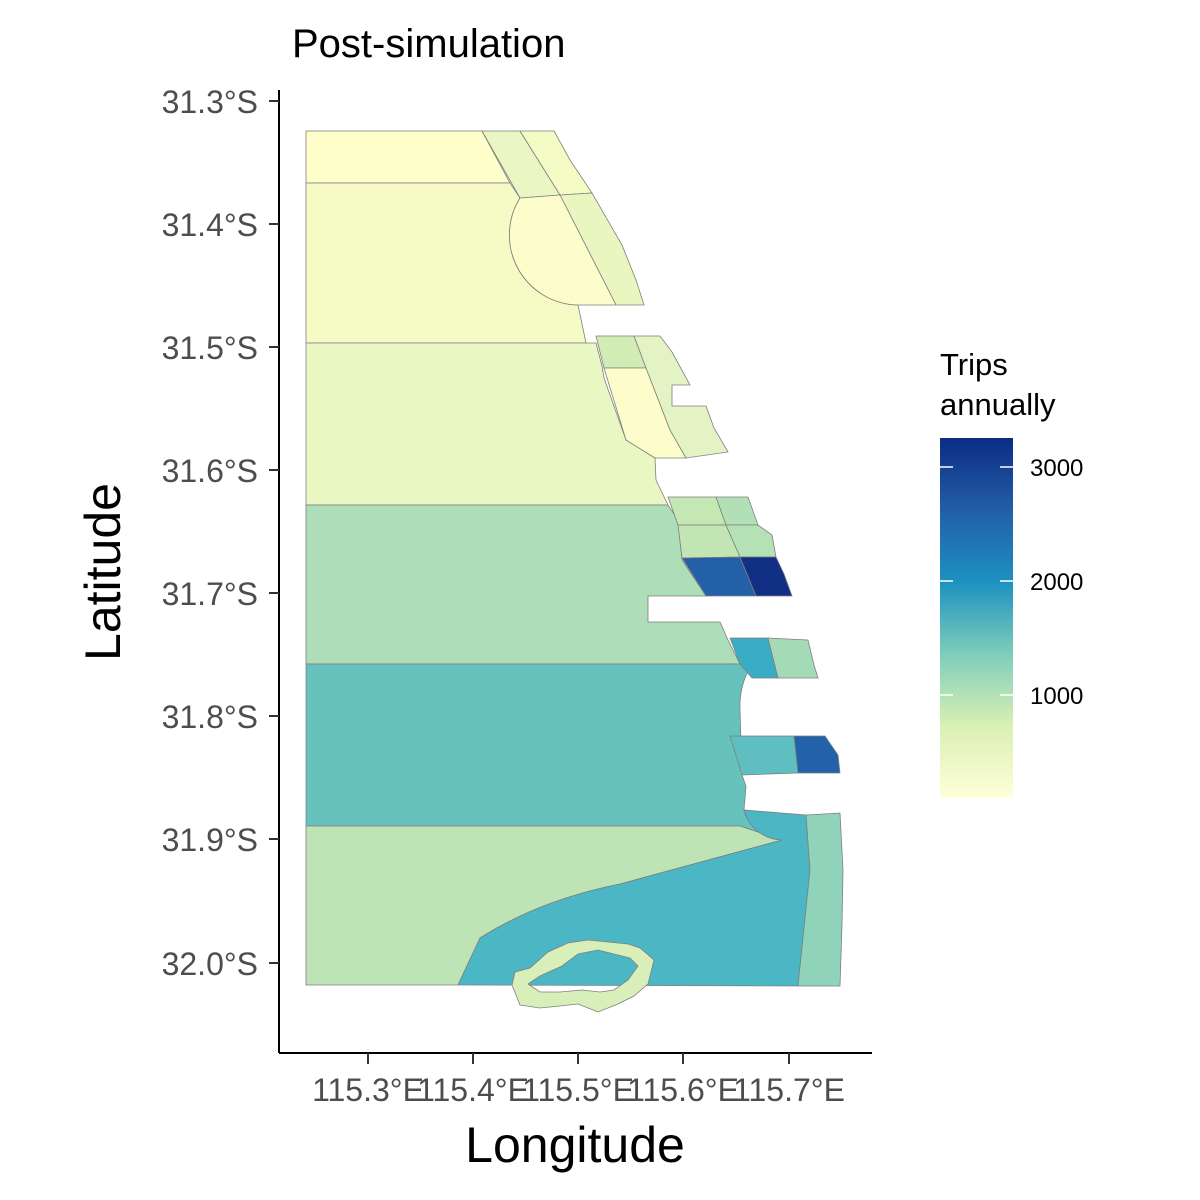 This screenshot has width=1200, height=1200. Describe the element at coordinates (578, 1090) in the screenshot. I see `x-tick-label: 115.5°E` at that location.